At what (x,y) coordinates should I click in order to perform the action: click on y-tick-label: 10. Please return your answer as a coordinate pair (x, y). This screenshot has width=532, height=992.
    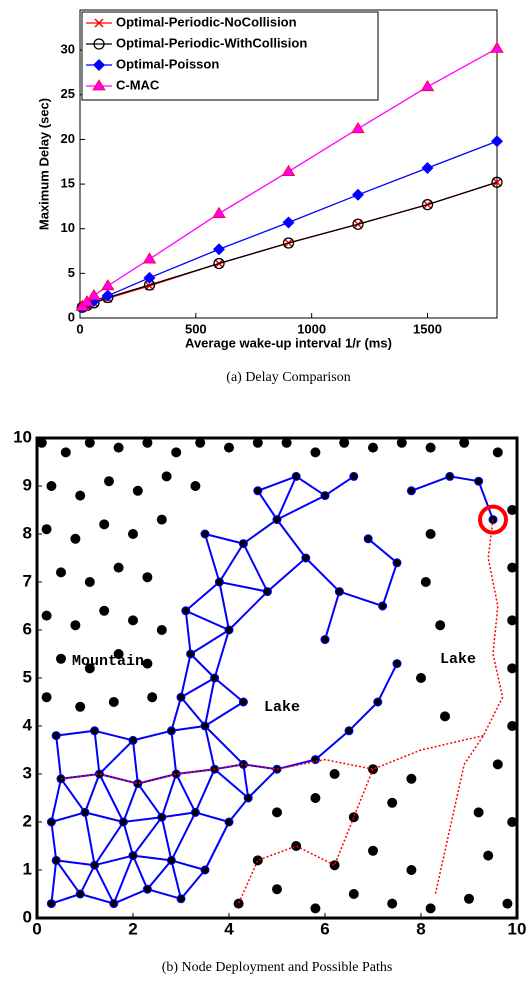
    Looking at the image, I should click on (22, 436).